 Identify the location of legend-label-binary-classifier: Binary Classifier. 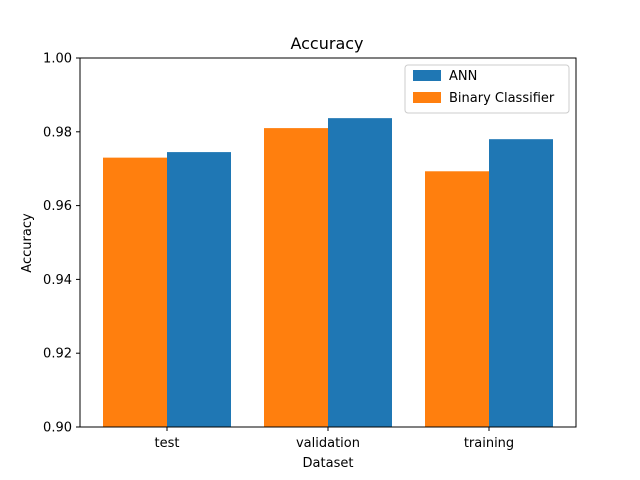
(502, 98).